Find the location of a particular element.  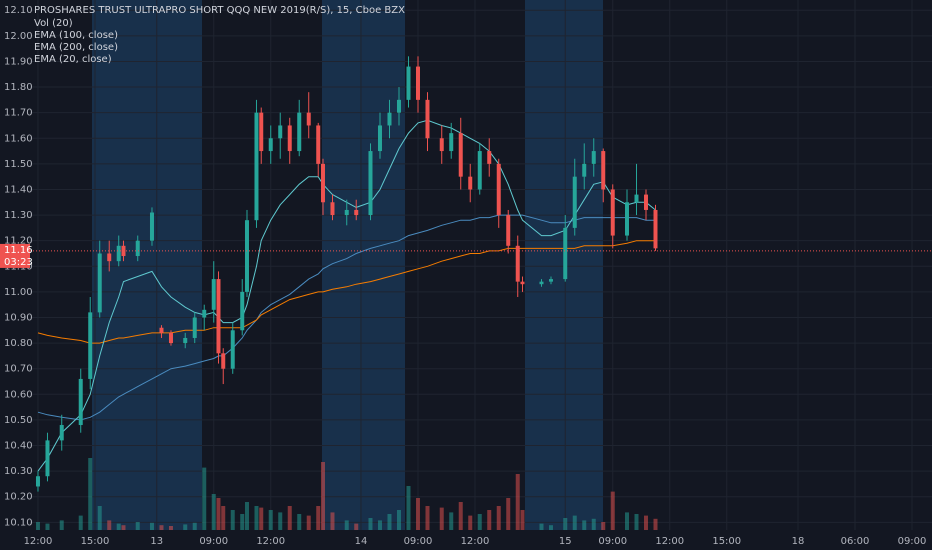

legend-entry: Vol (20) is located at coordinates (53, 23).